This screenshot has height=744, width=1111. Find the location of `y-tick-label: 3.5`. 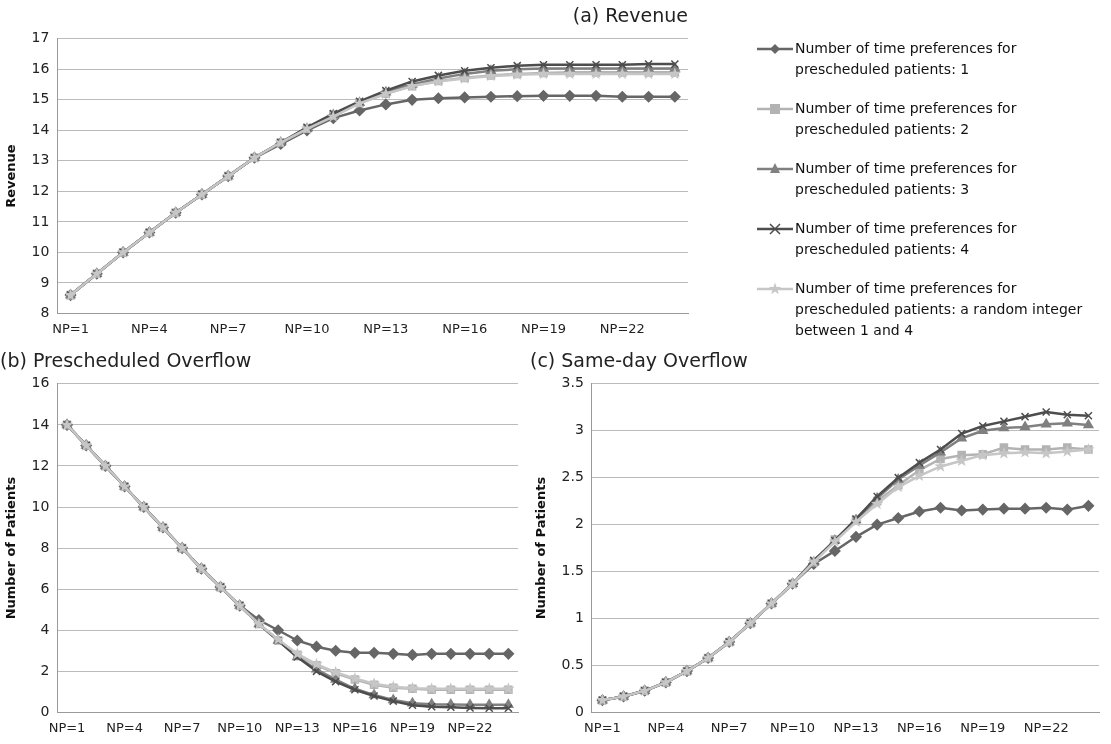

y-tick-label: 3.5 is located at coordinates (572, 382).